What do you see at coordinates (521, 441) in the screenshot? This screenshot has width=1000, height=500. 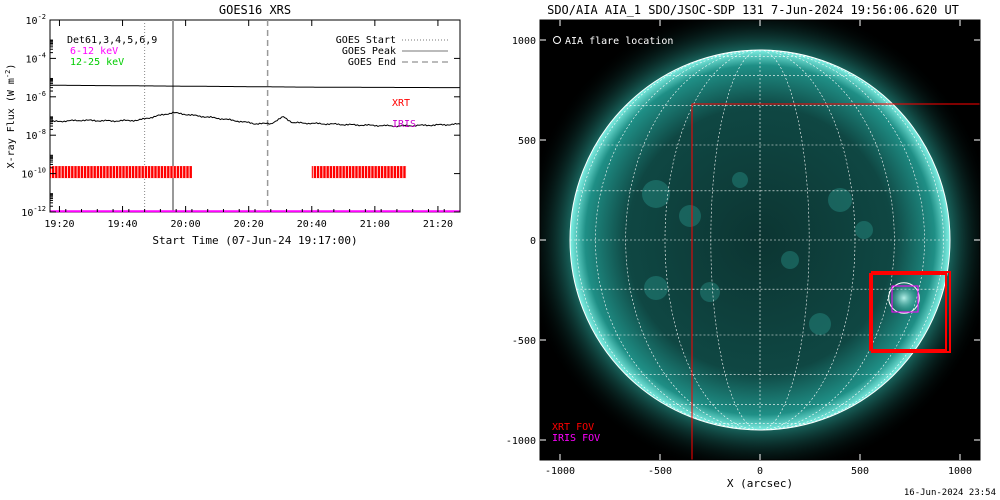 I see `aia-y-tick-label: -1000` at bounding box center [521, 441].